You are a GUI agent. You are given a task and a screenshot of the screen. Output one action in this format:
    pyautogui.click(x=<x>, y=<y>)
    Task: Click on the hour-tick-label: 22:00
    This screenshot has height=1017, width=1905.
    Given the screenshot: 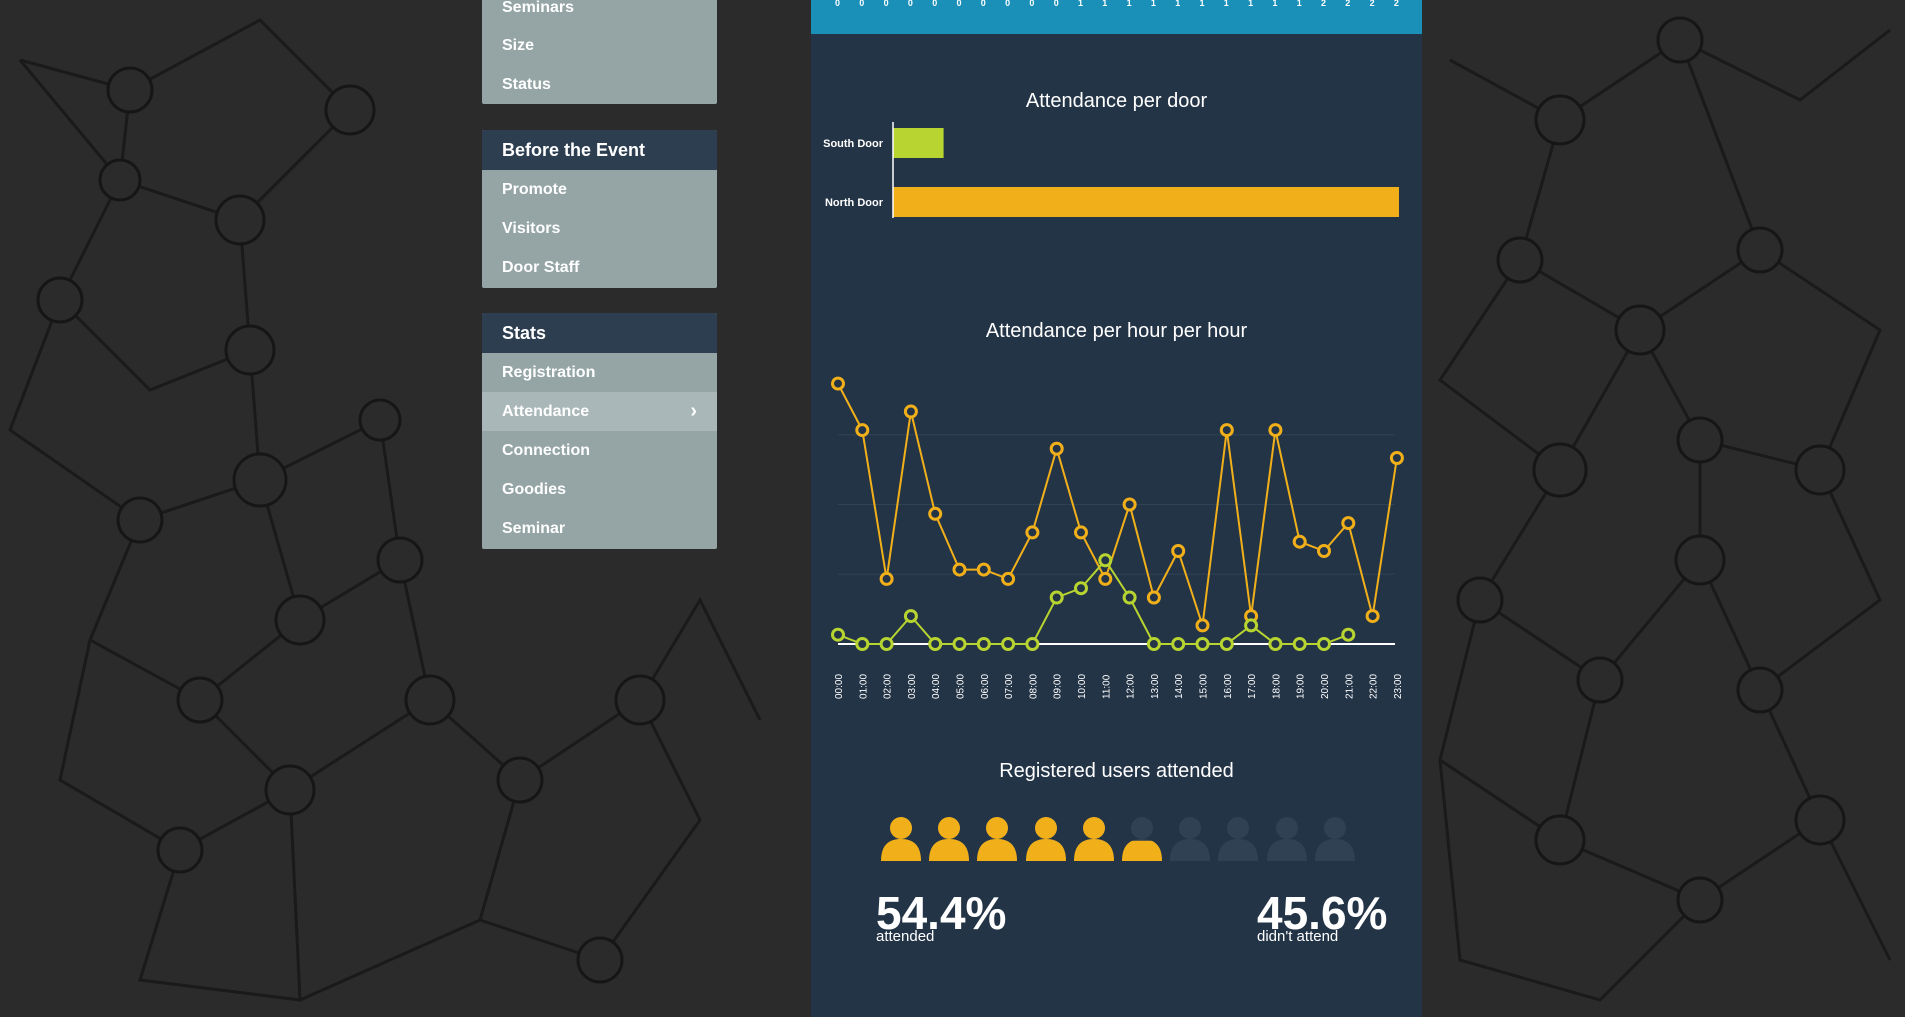 What is the action you would take?
    pyautogui.click(x=1374, y=686)
    